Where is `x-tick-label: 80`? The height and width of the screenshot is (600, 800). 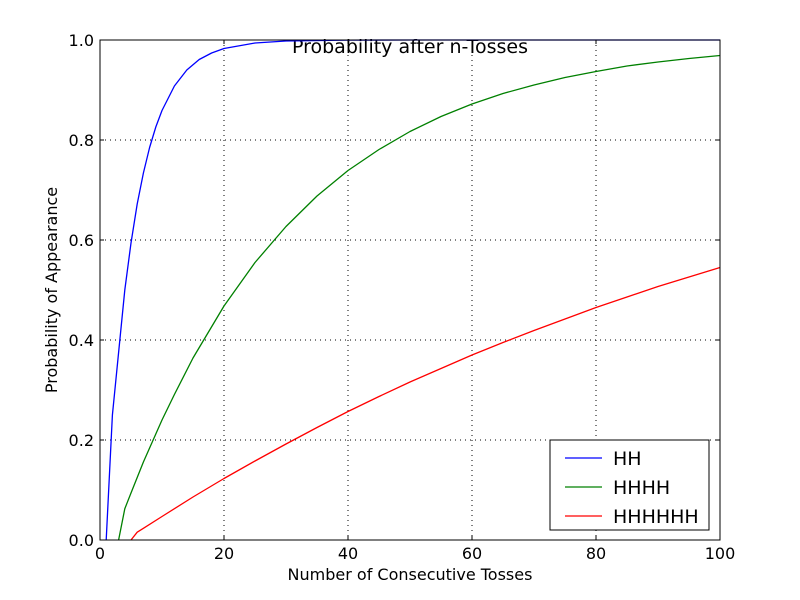
x-tick-label: 80 is located at coordinates (596, 553).